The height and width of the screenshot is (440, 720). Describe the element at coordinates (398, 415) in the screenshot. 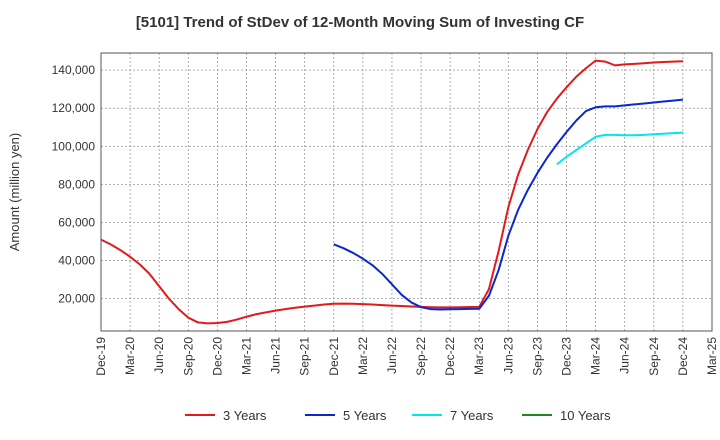

I see `legend: 3 Years 5 Years 7 Years 10 Years` at that location.